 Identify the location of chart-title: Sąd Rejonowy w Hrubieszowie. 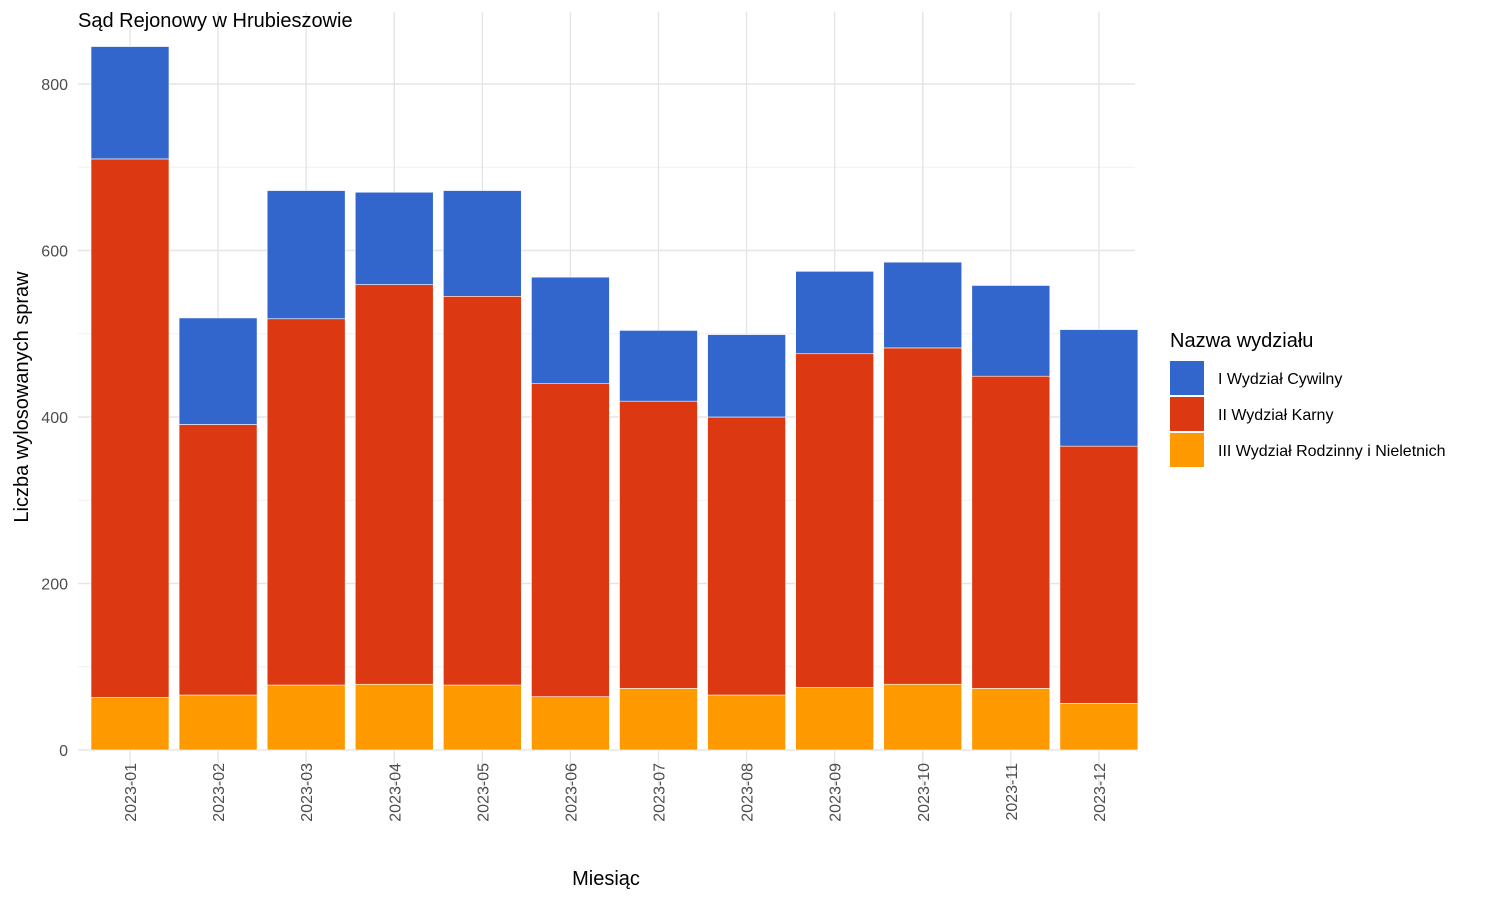
(215, 21).